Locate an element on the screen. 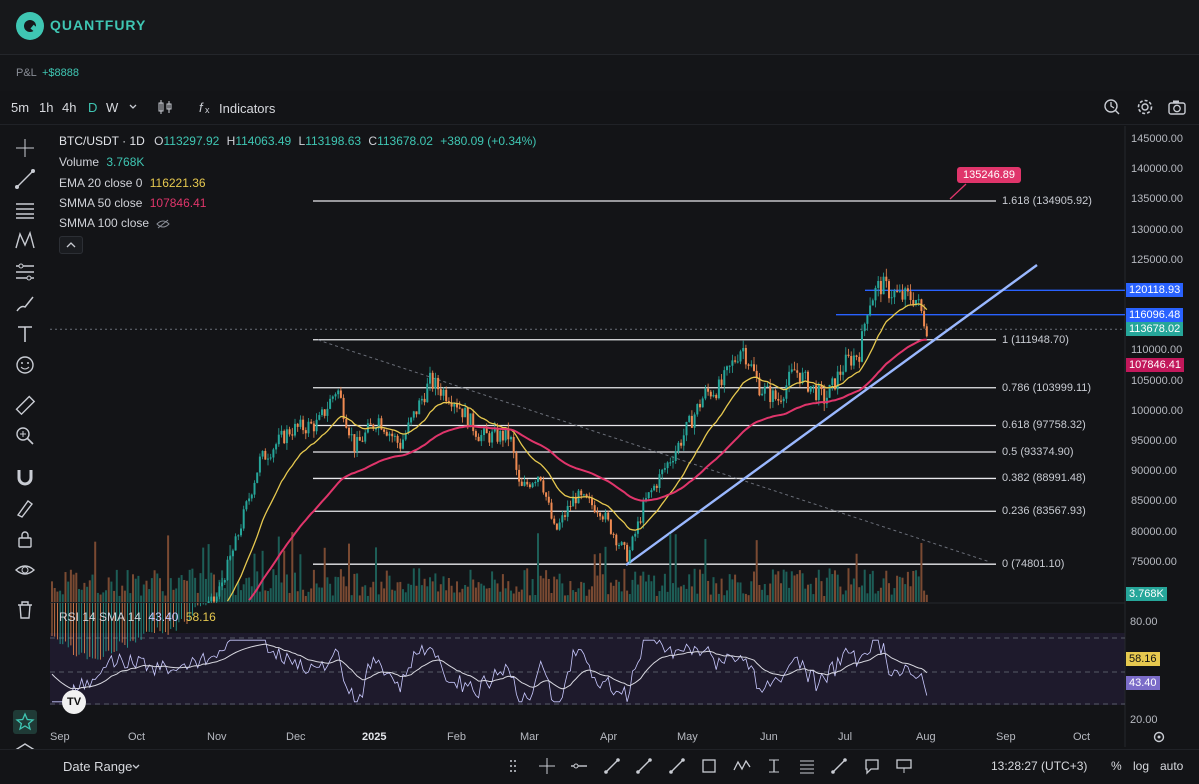 This screenshot has width=1199, height=784. target-price-callout: 135246.89 is located at coordinates (989, 175).